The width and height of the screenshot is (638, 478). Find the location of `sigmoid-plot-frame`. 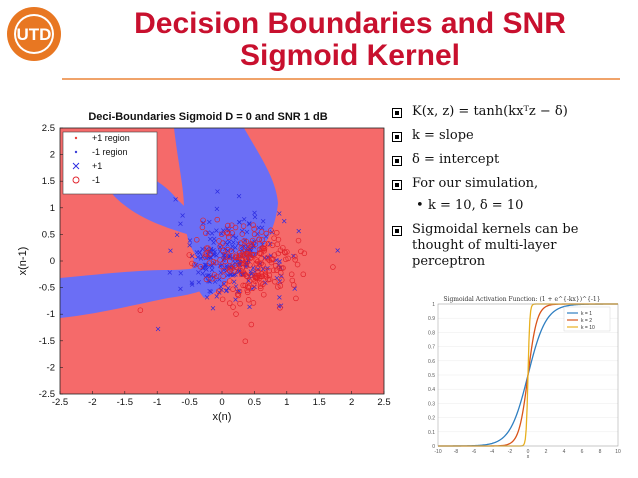

sigmoid-plot-frame is located at coordinates (528, 375).